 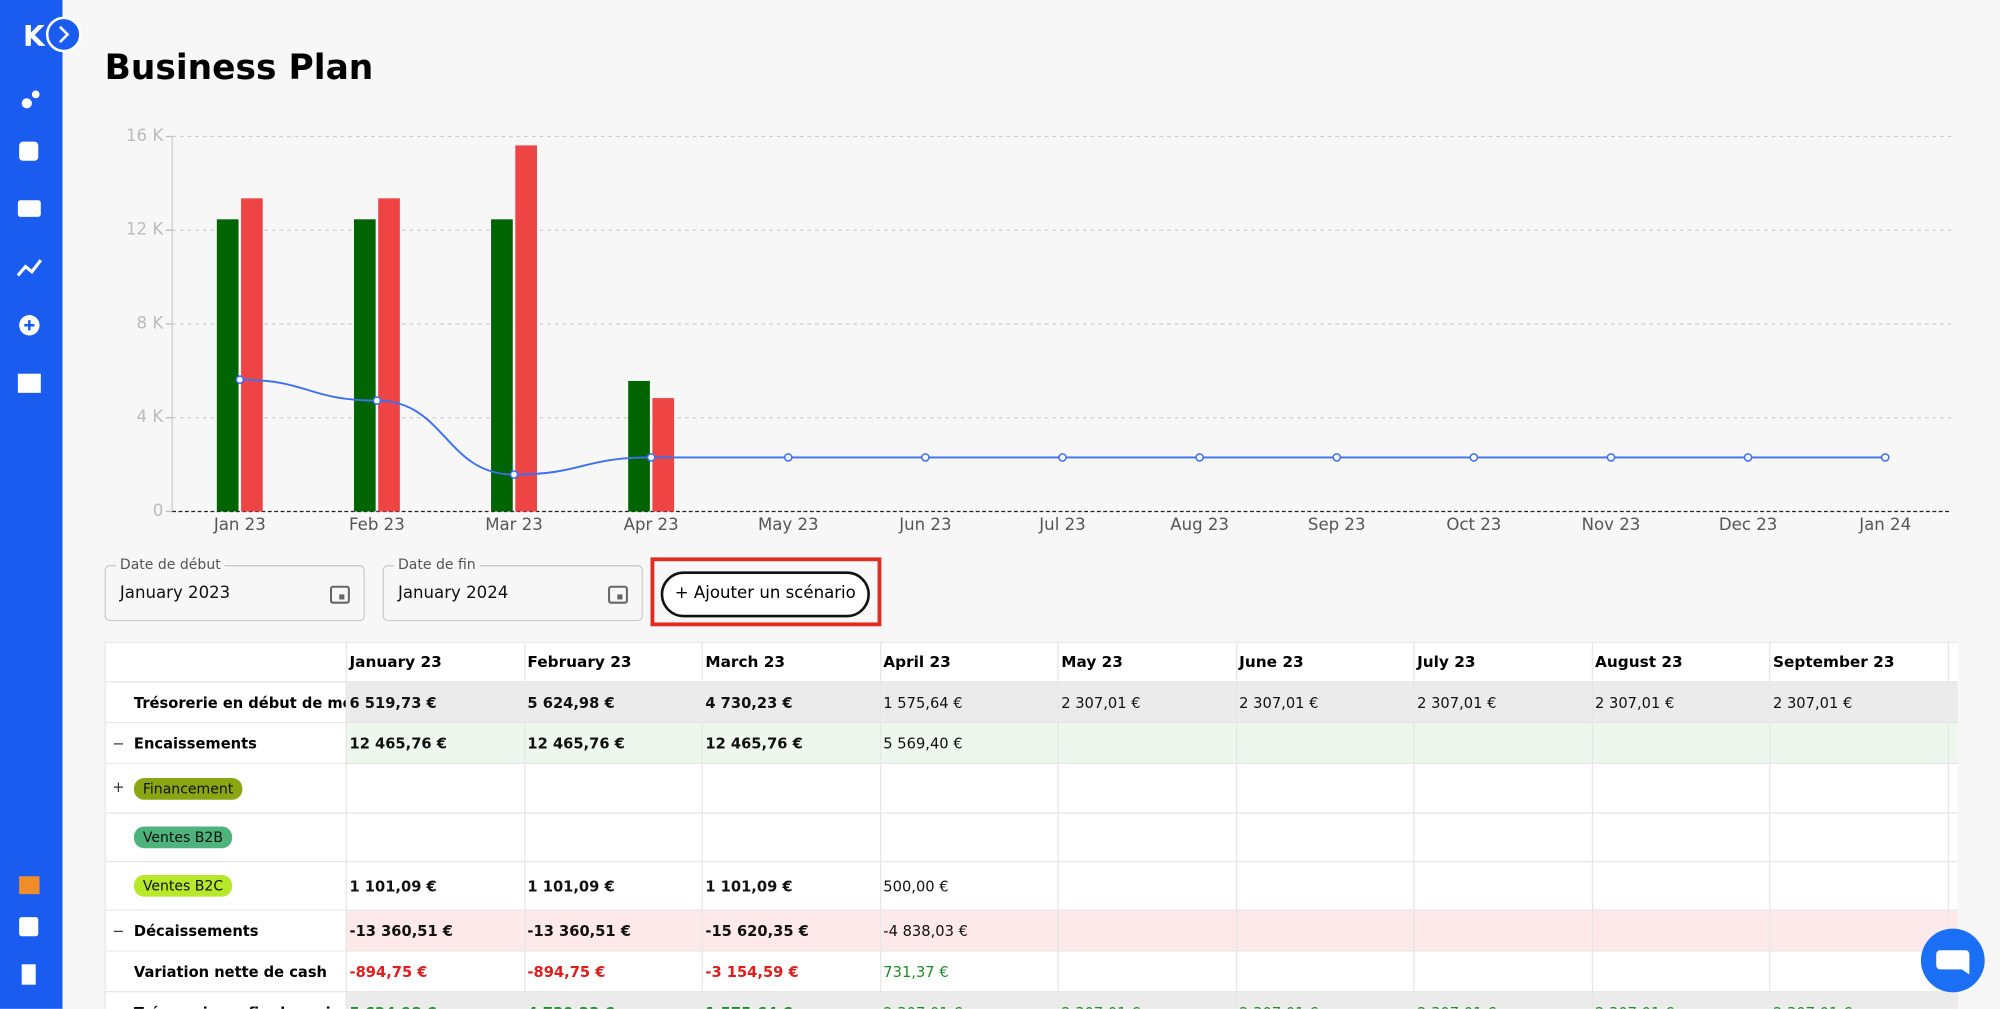 I want to click on date-start: Date de début January 2023, so click(x=234, y=589).